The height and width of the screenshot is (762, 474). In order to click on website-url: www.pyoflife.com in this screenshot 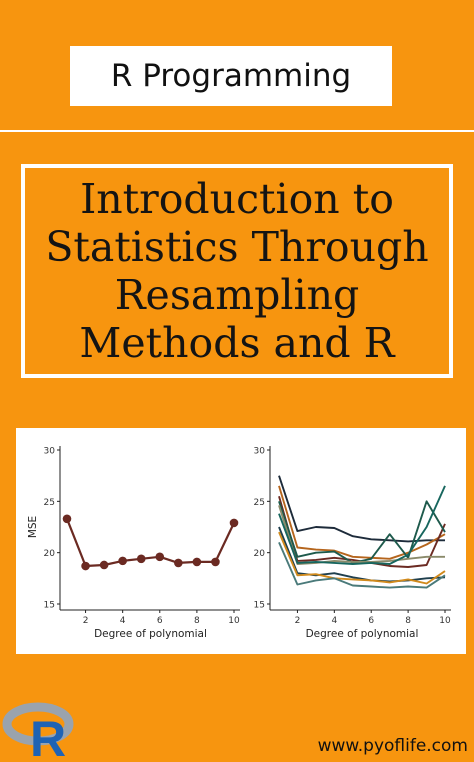, I will do `click(392, 746)`.